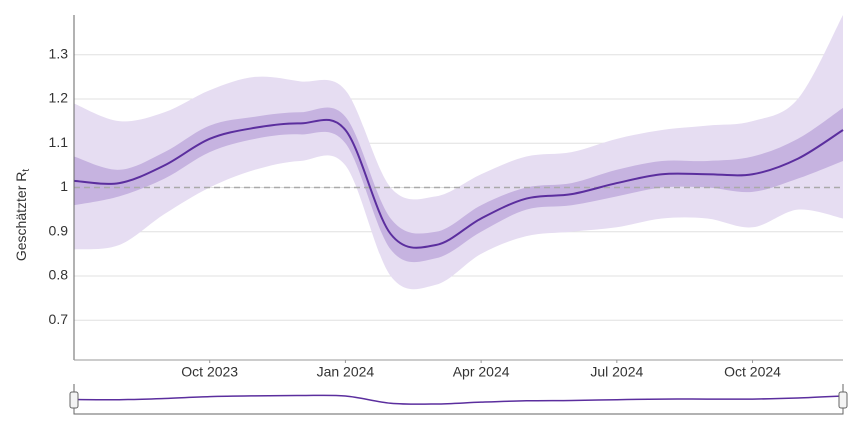 The height and width of the screenshot is (440, 863). What do you see at coordinates (59, 142) in the screenshot?
I see `y-tick-label: 1.1` at bounding box center [59, 142].